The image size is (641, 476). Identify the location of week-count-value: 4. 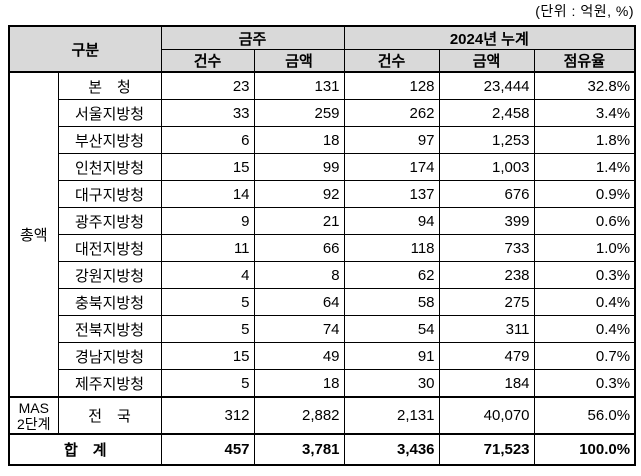
(207, 275).